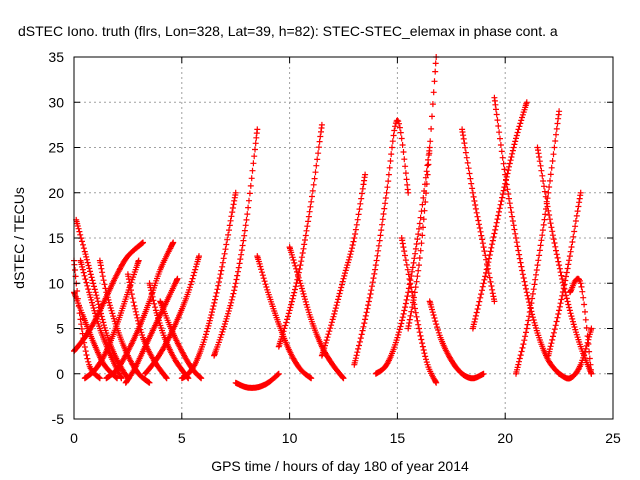 This screenshot has width=640, height=480. Describe the element at coordinates (56, 283) in the screenshot. I see `y-tick-label: 10` at that location.